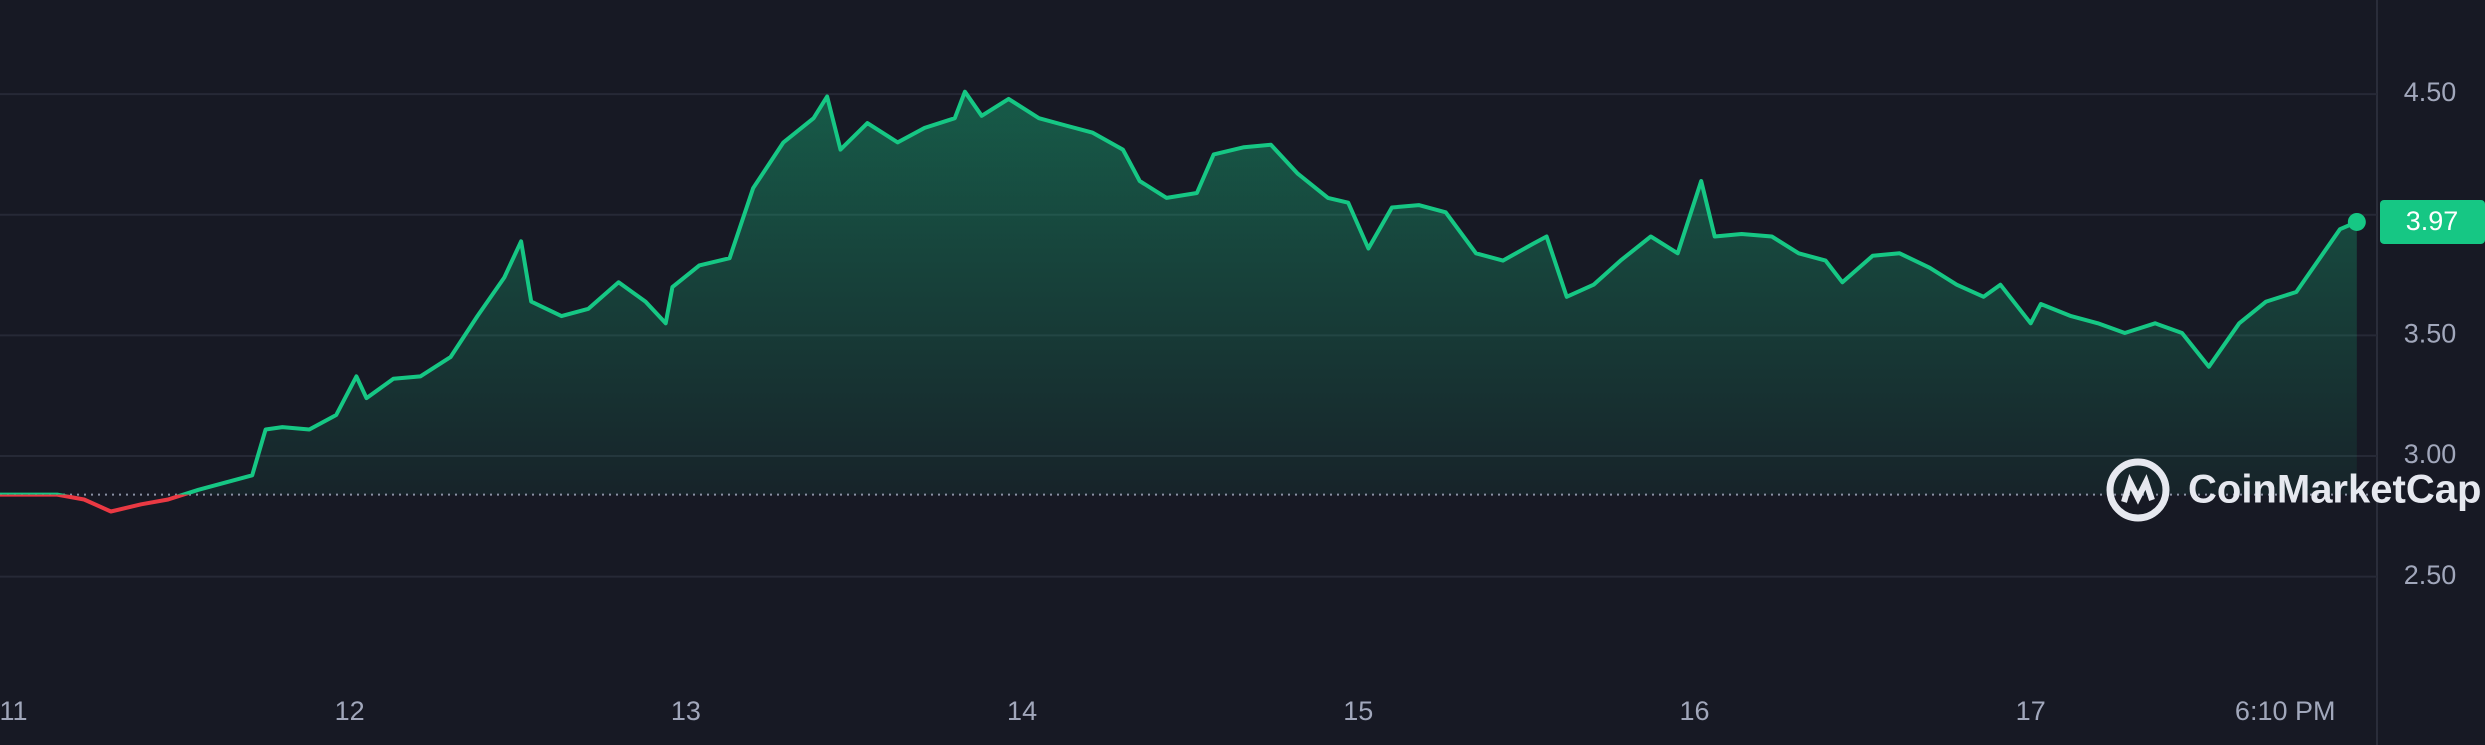 This screenshot has width=2485, height=745. I want to click on x-tick-label: 17, so click(2031, 711).